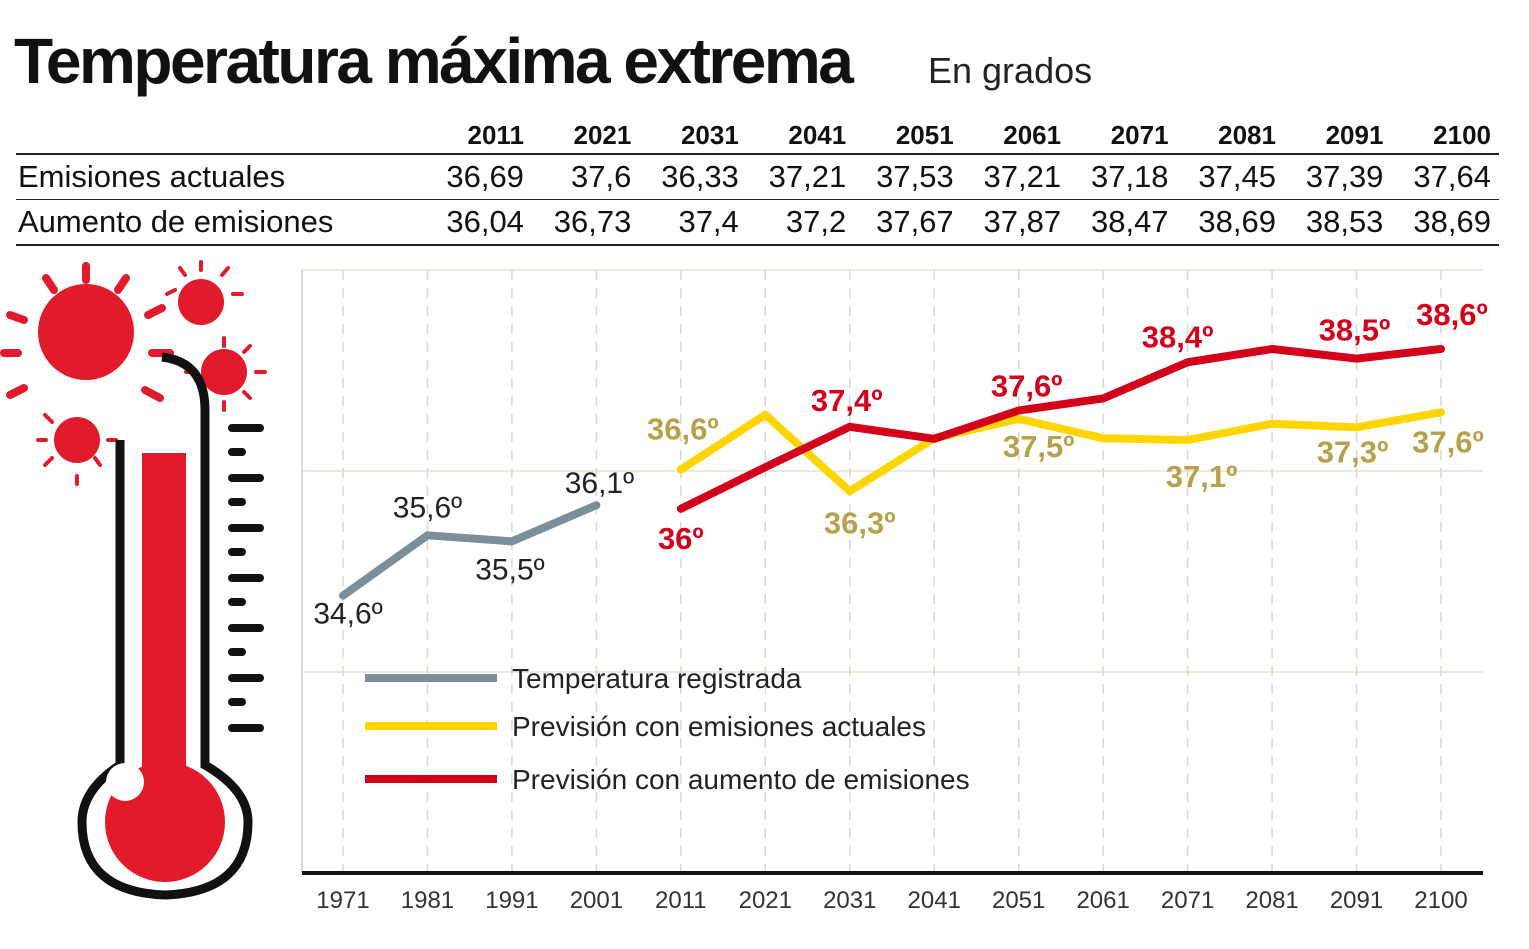 This screenshot has height=949, width=1529. I want to click on data-label: 38,5º, so click(1355, 330).